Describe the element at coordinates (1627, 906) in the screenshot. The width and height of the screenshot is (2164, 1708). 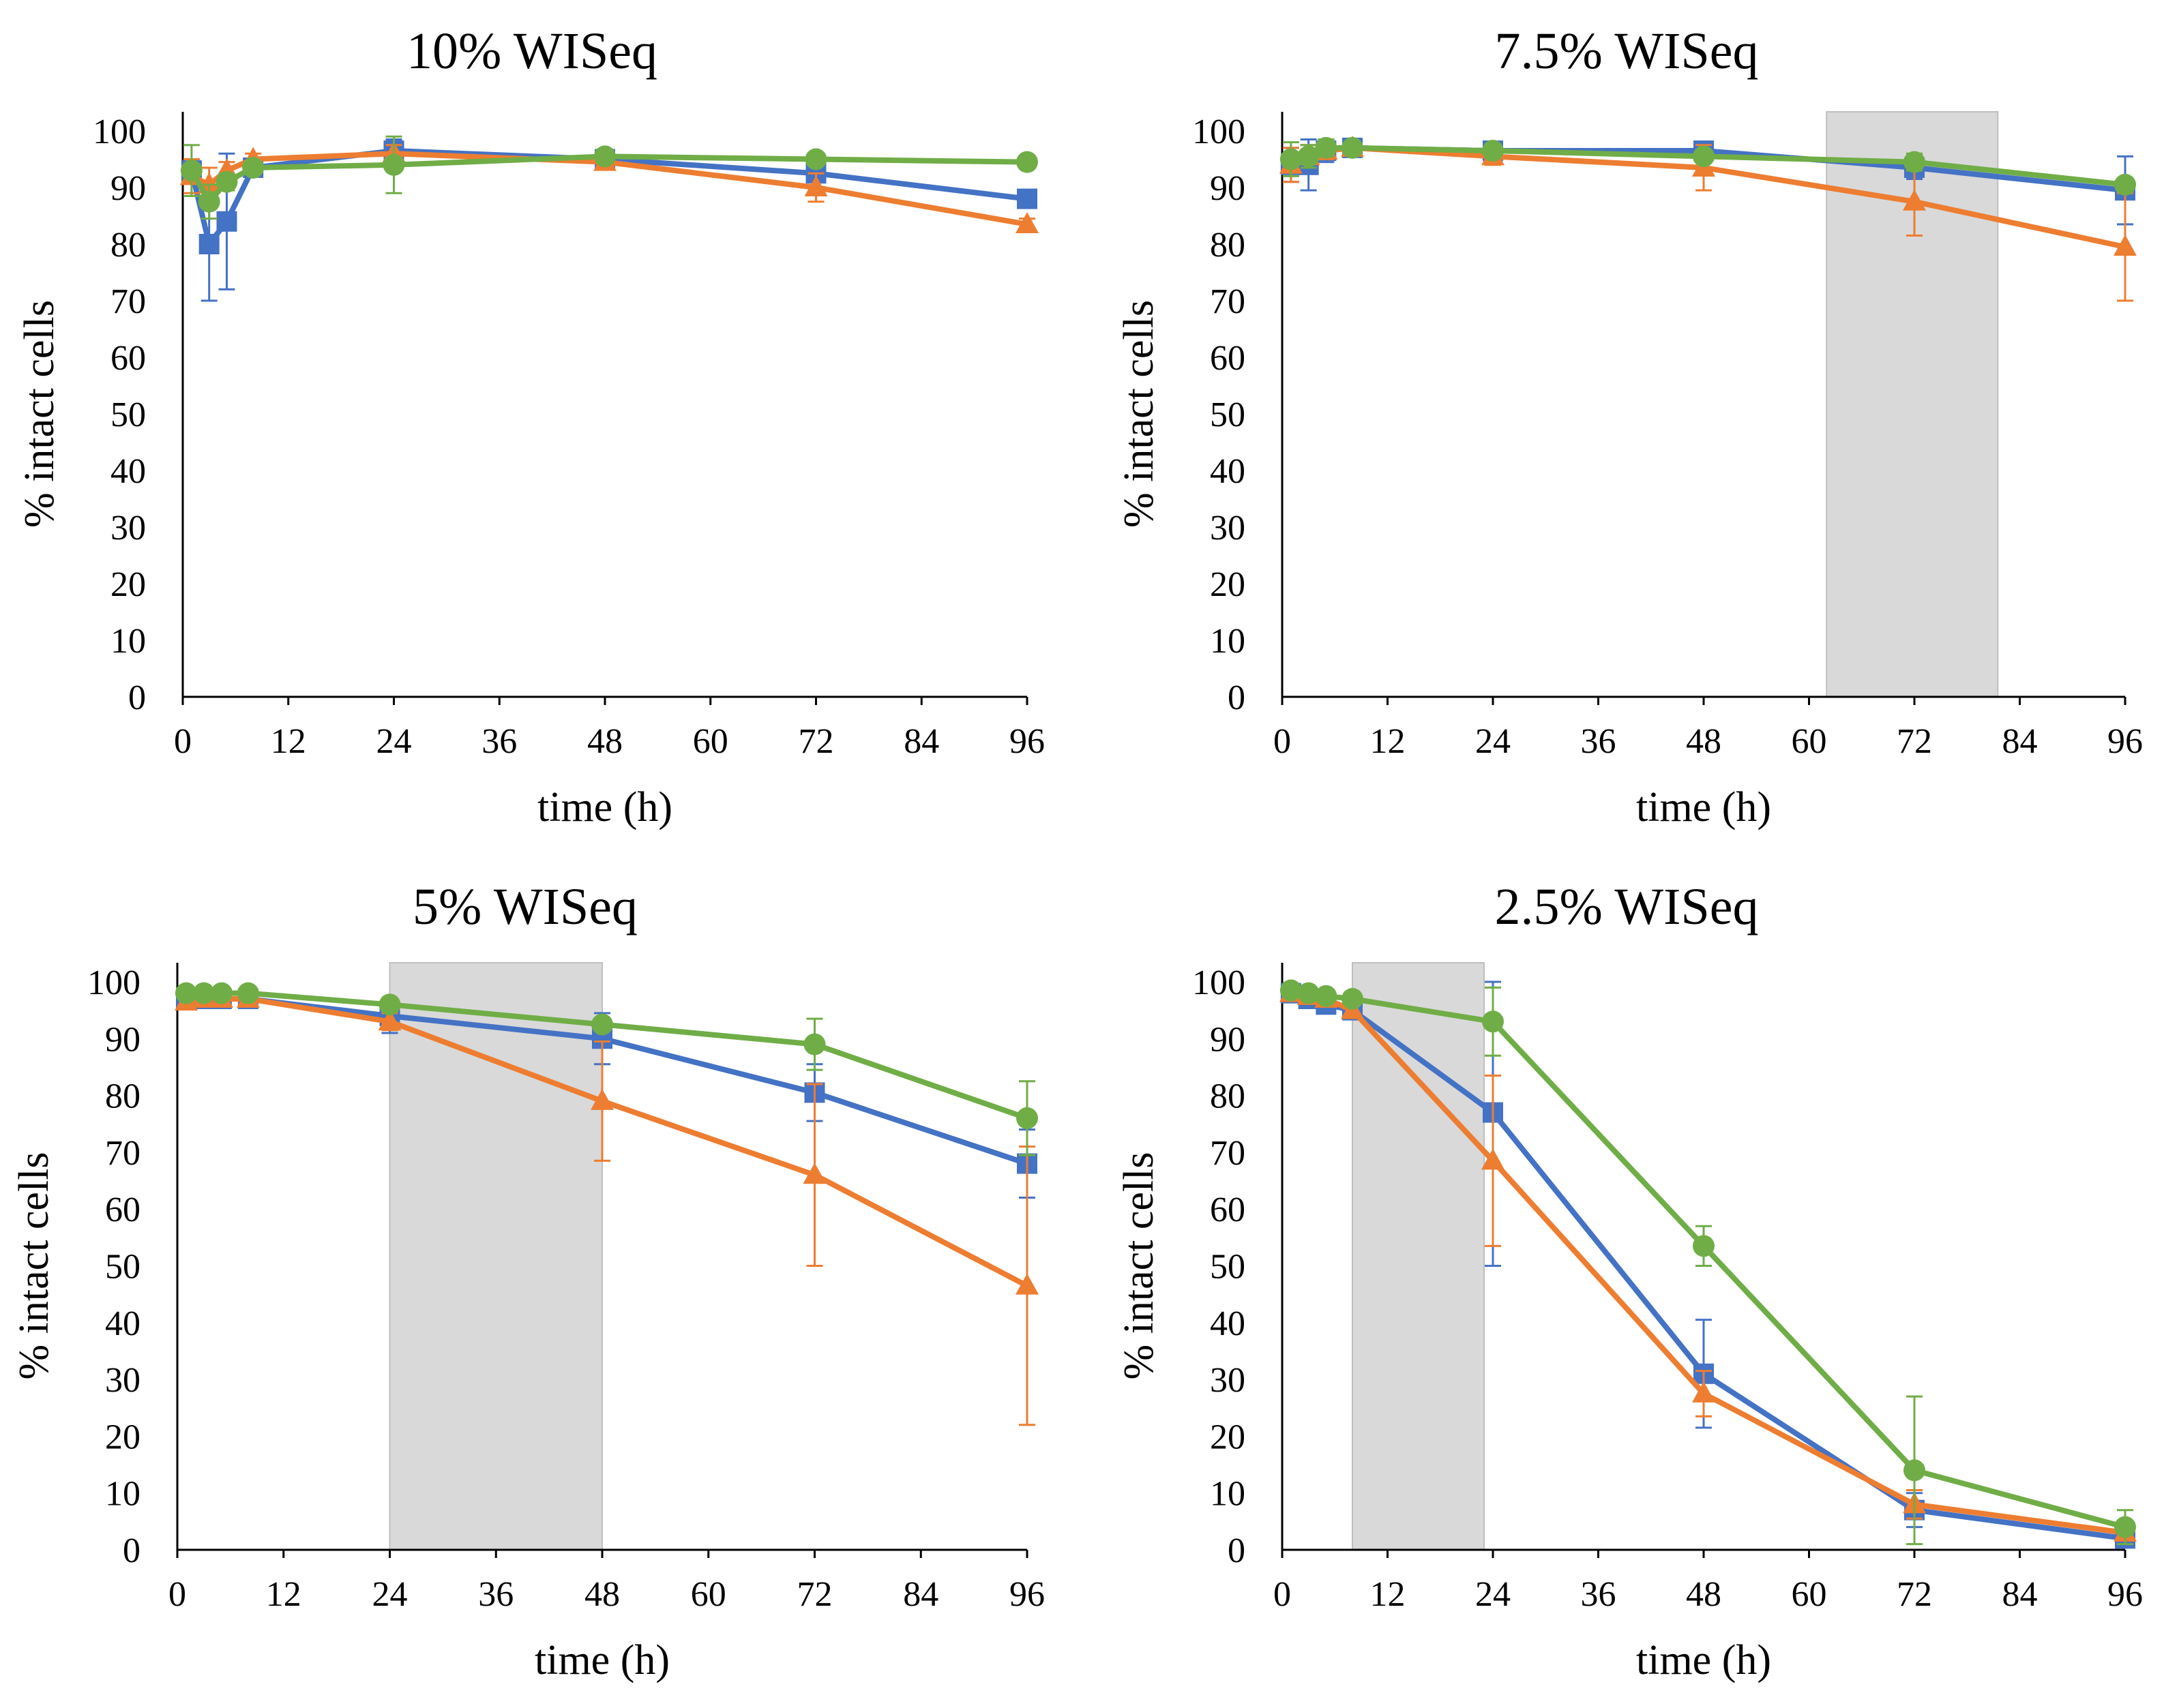
I see `chart-title: 2.5% WISeq` at that location.